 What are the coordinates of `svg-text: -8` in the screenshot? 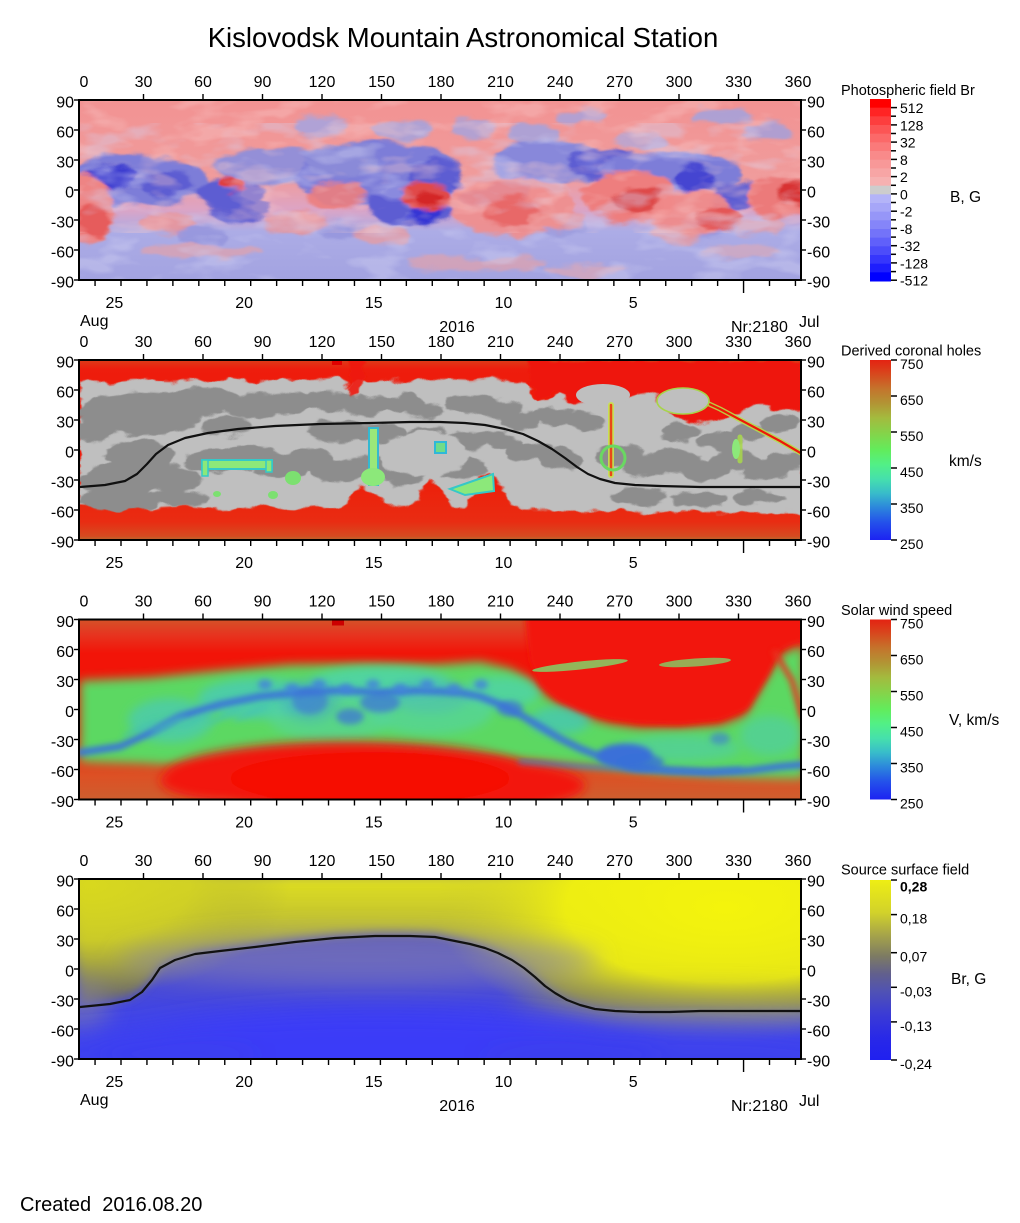 It's located at (906, 229).